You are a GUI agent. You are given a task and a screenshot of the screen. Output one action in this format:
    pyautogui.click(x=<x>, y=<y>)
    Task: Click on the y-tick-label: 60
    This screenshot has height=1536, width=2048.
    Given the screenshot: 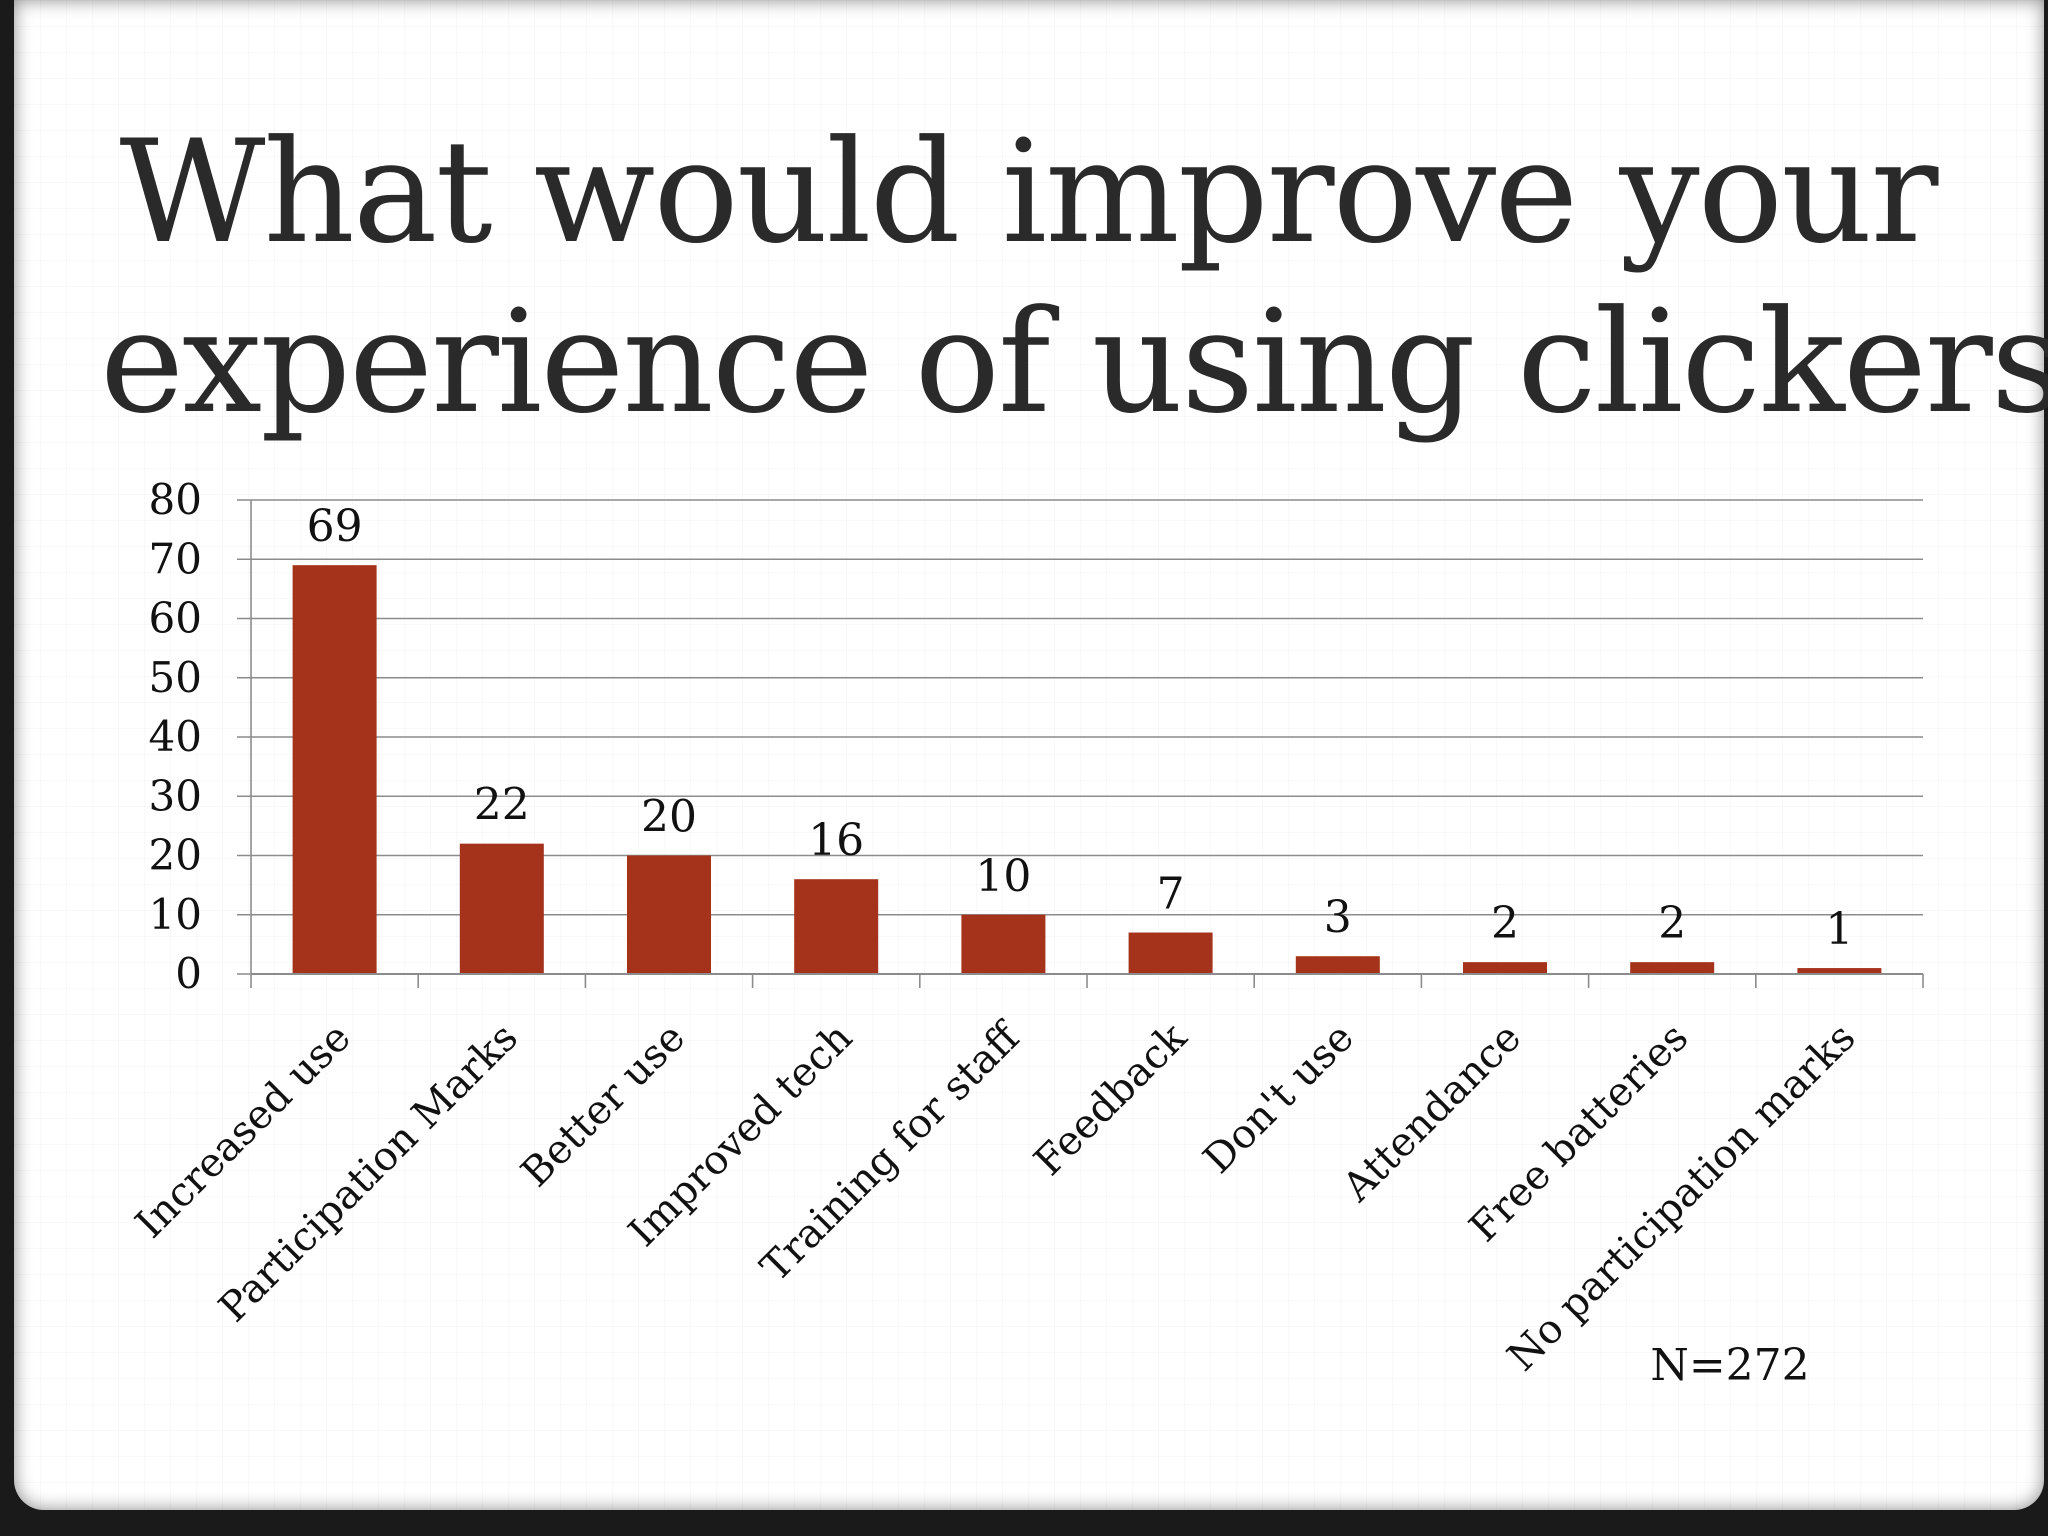 What is the action you would take?
    pyautogui.click(x=175, y=618)
    